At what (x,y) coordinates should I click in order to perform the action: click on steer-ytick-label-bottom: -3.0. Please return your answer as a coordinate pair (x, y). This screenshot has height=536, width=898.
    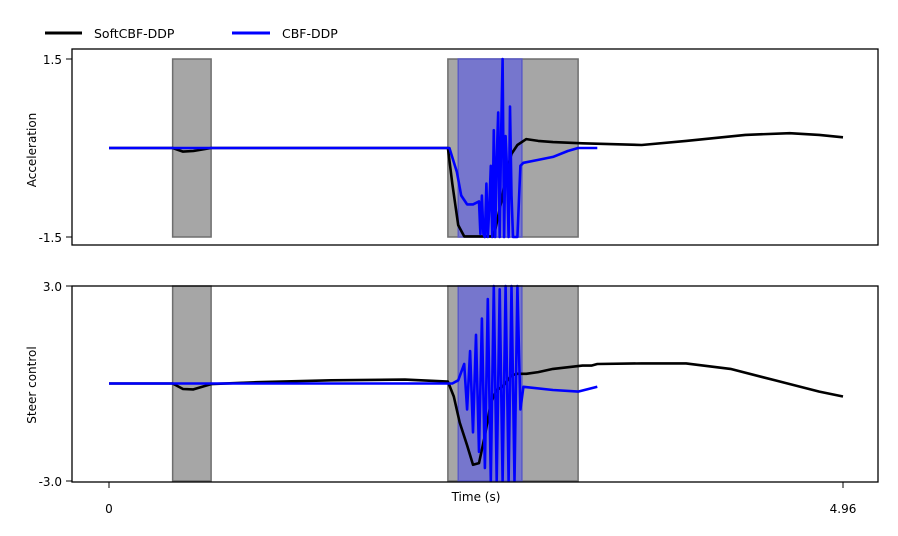
    Looking at the image, I should click on (50, 482).